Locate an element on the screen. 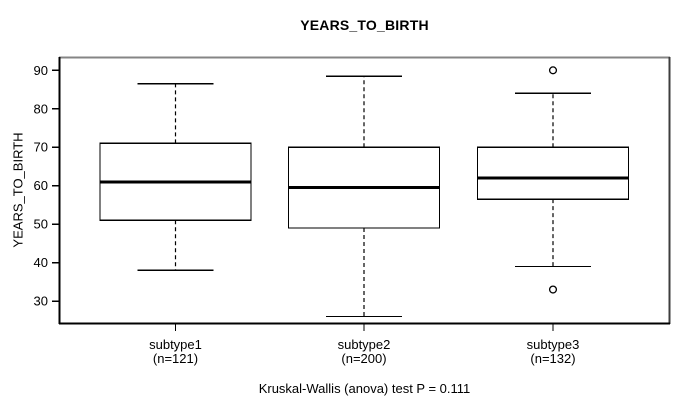 The width and height of the screenshot is (700, 400). y-tick-label-90: 90 is located at coordinates (41, 70).